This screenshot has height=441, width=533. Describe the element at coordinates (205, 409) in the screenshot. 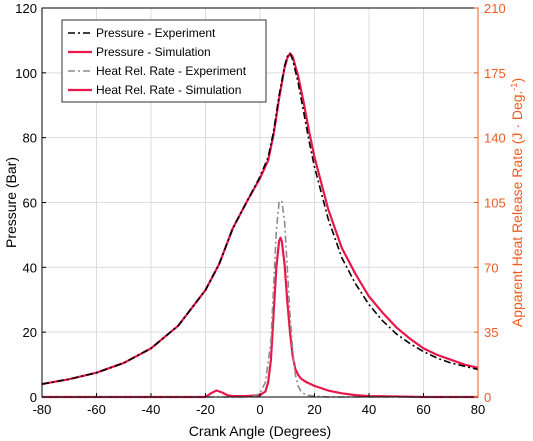

I see `x-tick-label: -20` at that location.